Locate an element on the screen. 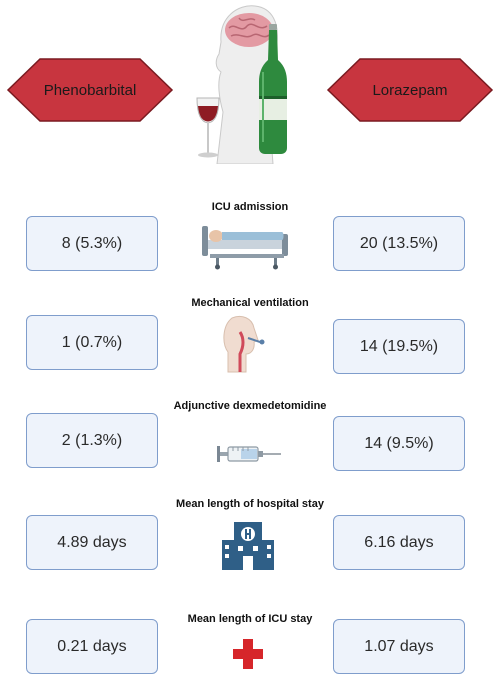 Image resolution: width=500 pixels, height=680 pixels. phenobarbital-label: Phenobarbital is located at coordinates (90, 90).